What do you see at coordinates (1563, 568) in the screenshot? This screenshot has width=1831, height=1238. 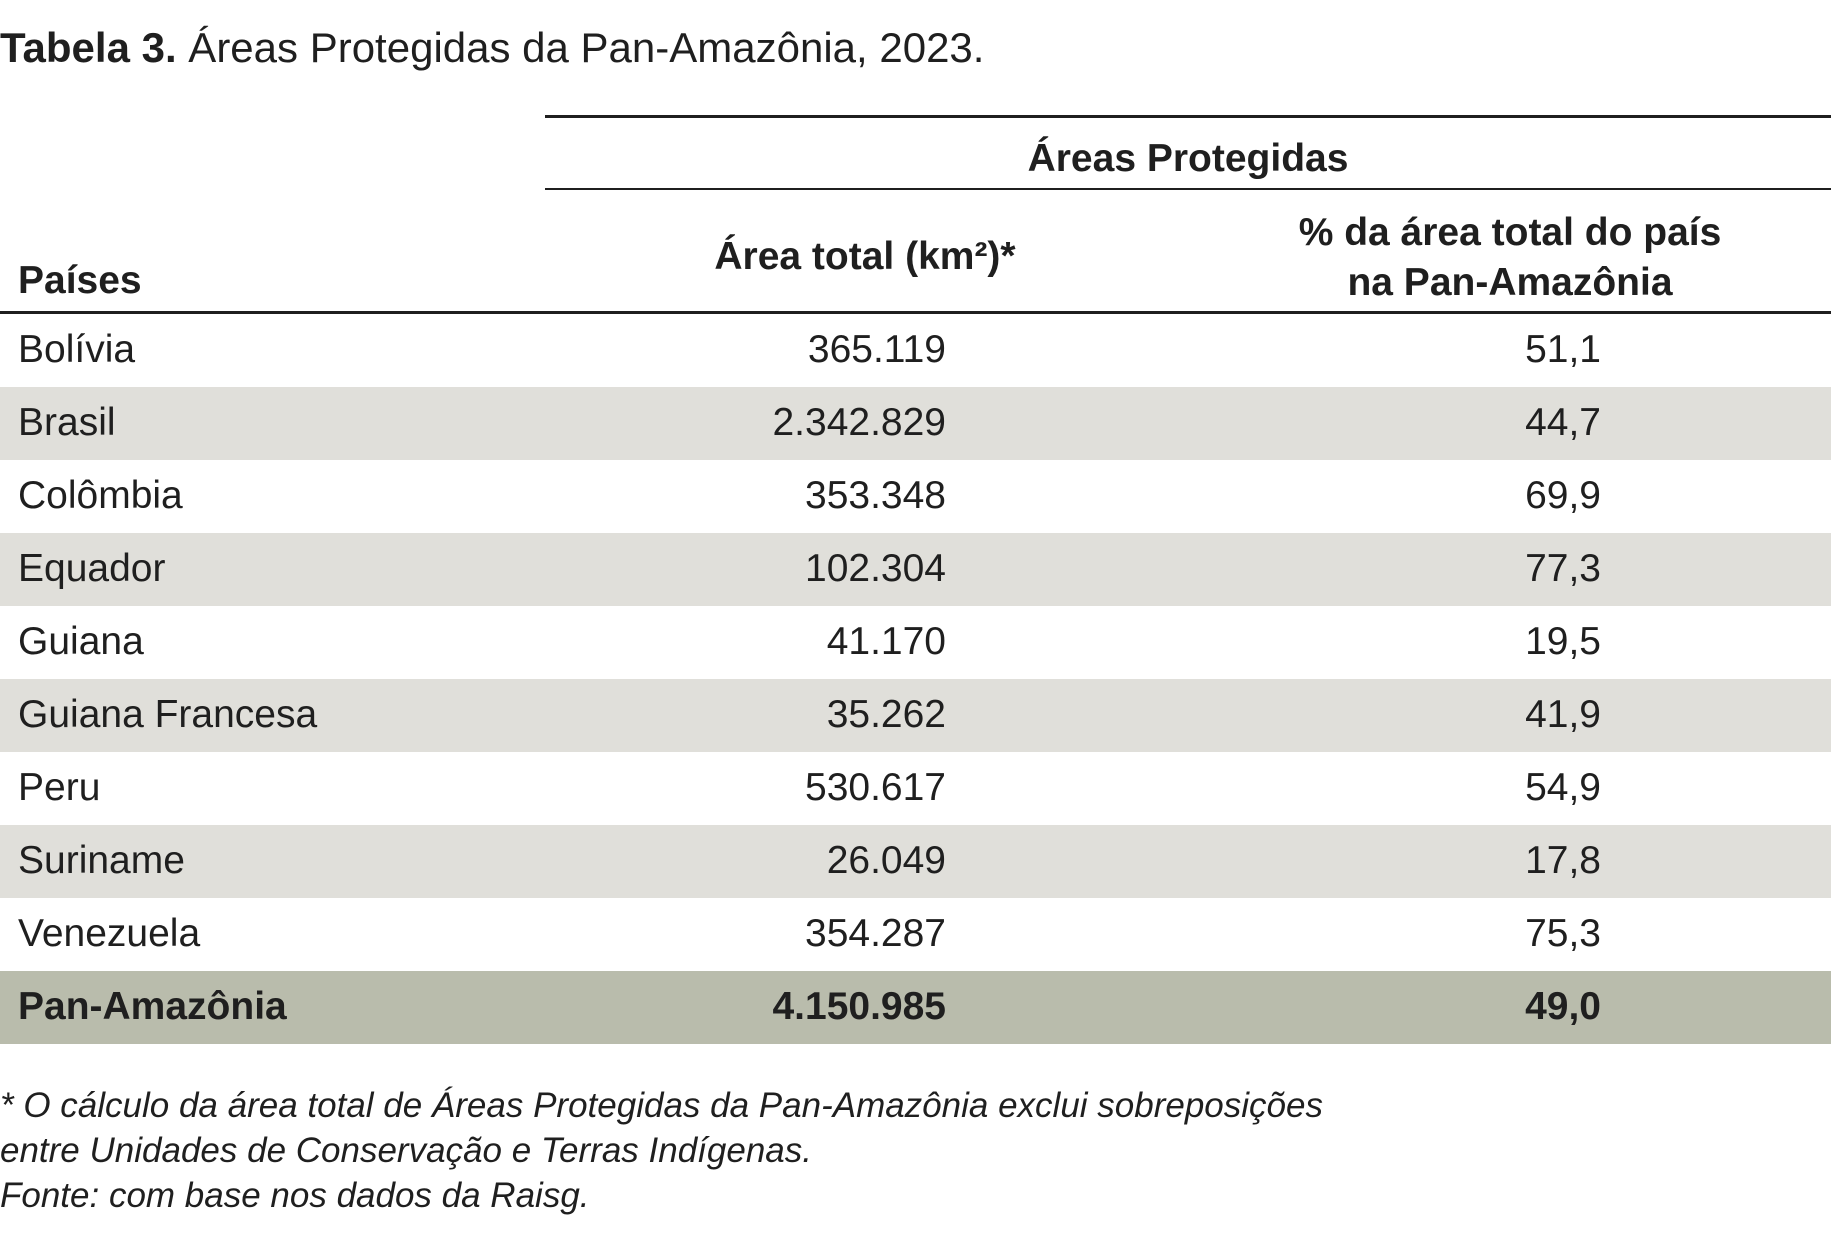 I see `cell-percent: 77,3` at bounding box center [1563, 568].